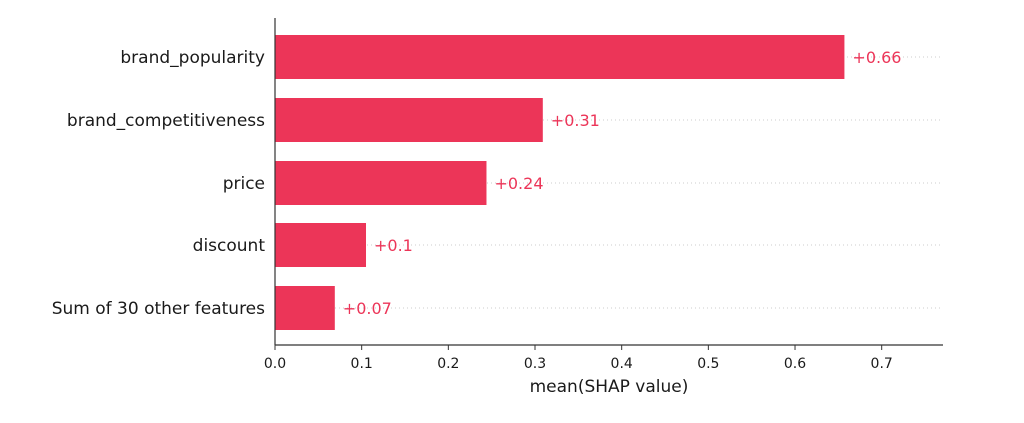  Describe the element at coordinates (535, 364) in the screenshot. I see `x-tick-label: 0.3` at that location.